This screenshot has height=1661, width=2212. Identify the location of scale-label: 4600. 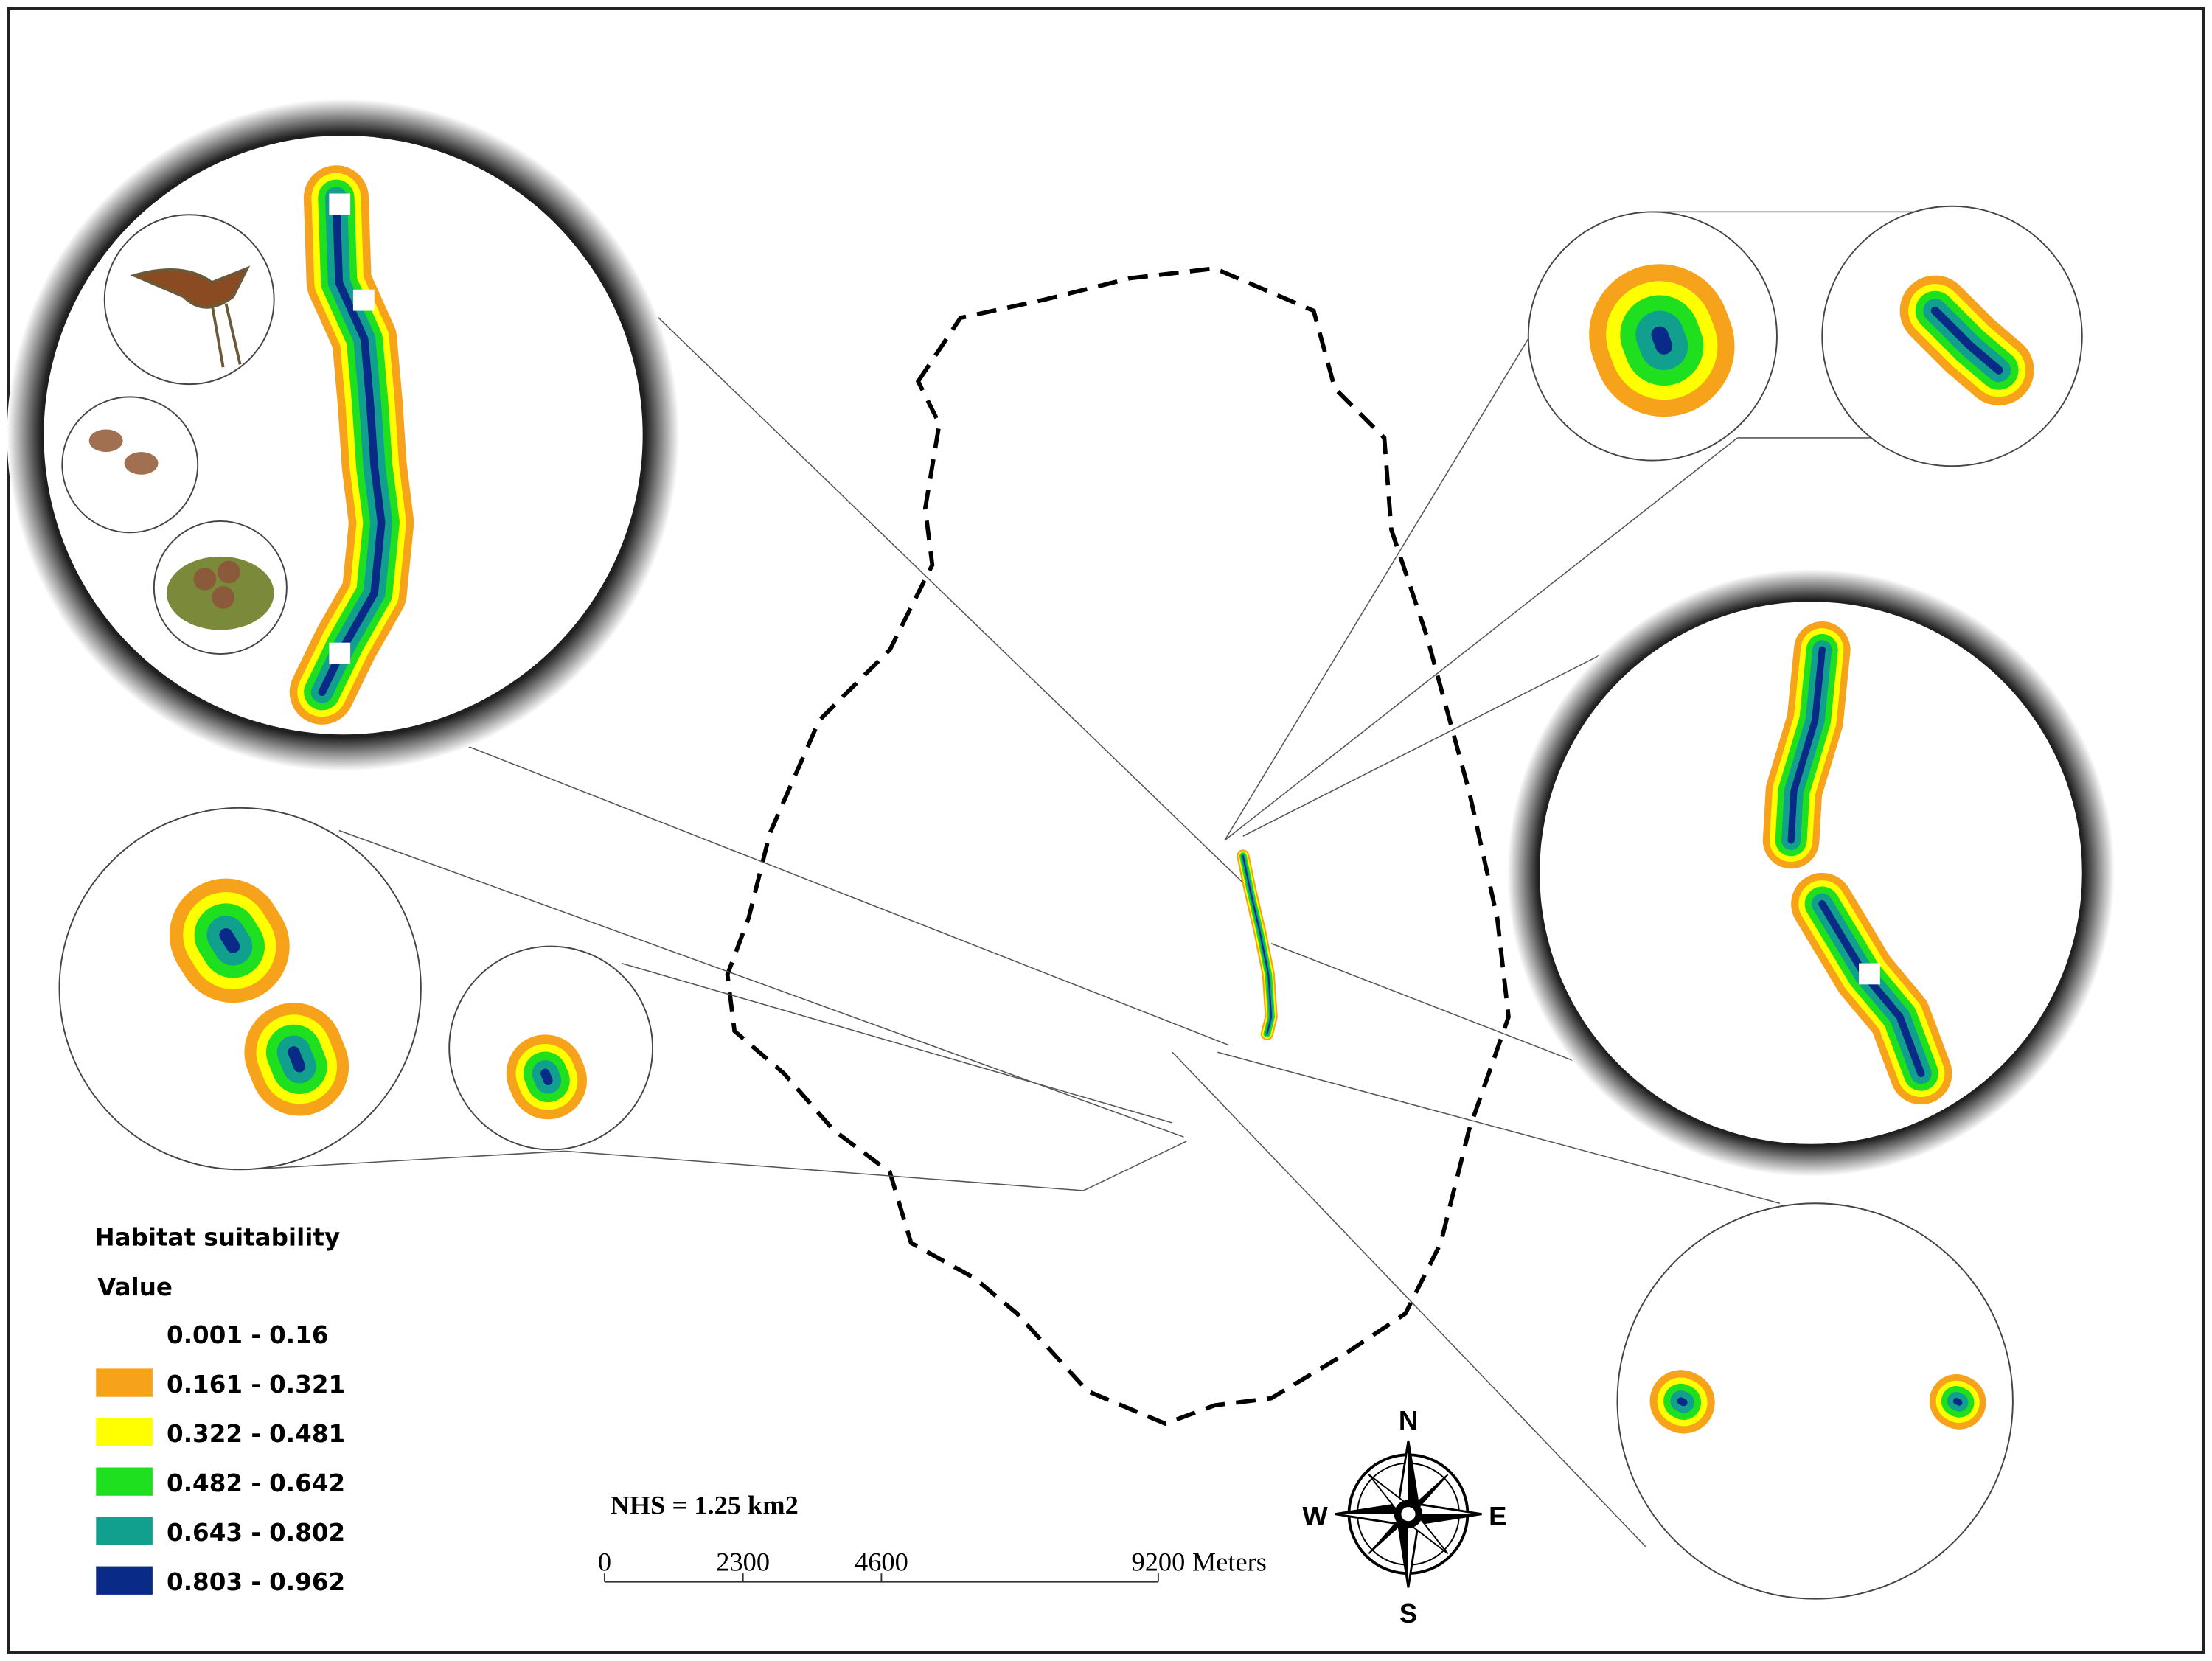
(881, 1561).